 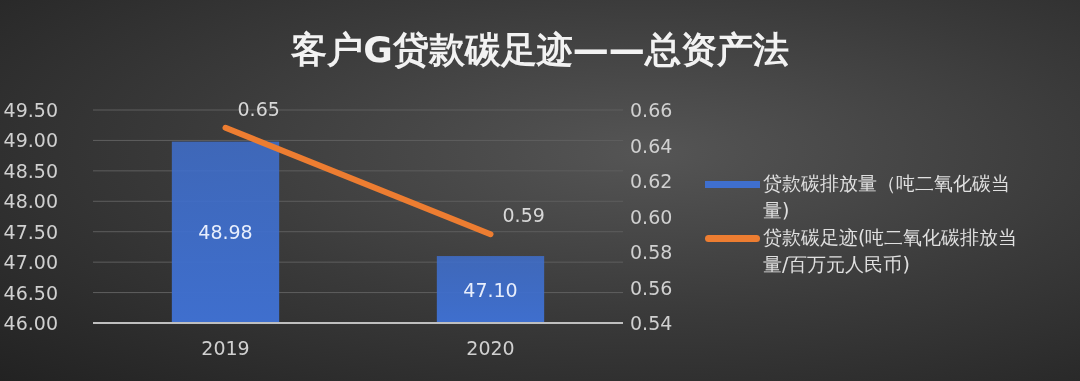 I want to click on chart-title: 客户G贷款碳足迹——总资产法, so click(x=539, y=49).